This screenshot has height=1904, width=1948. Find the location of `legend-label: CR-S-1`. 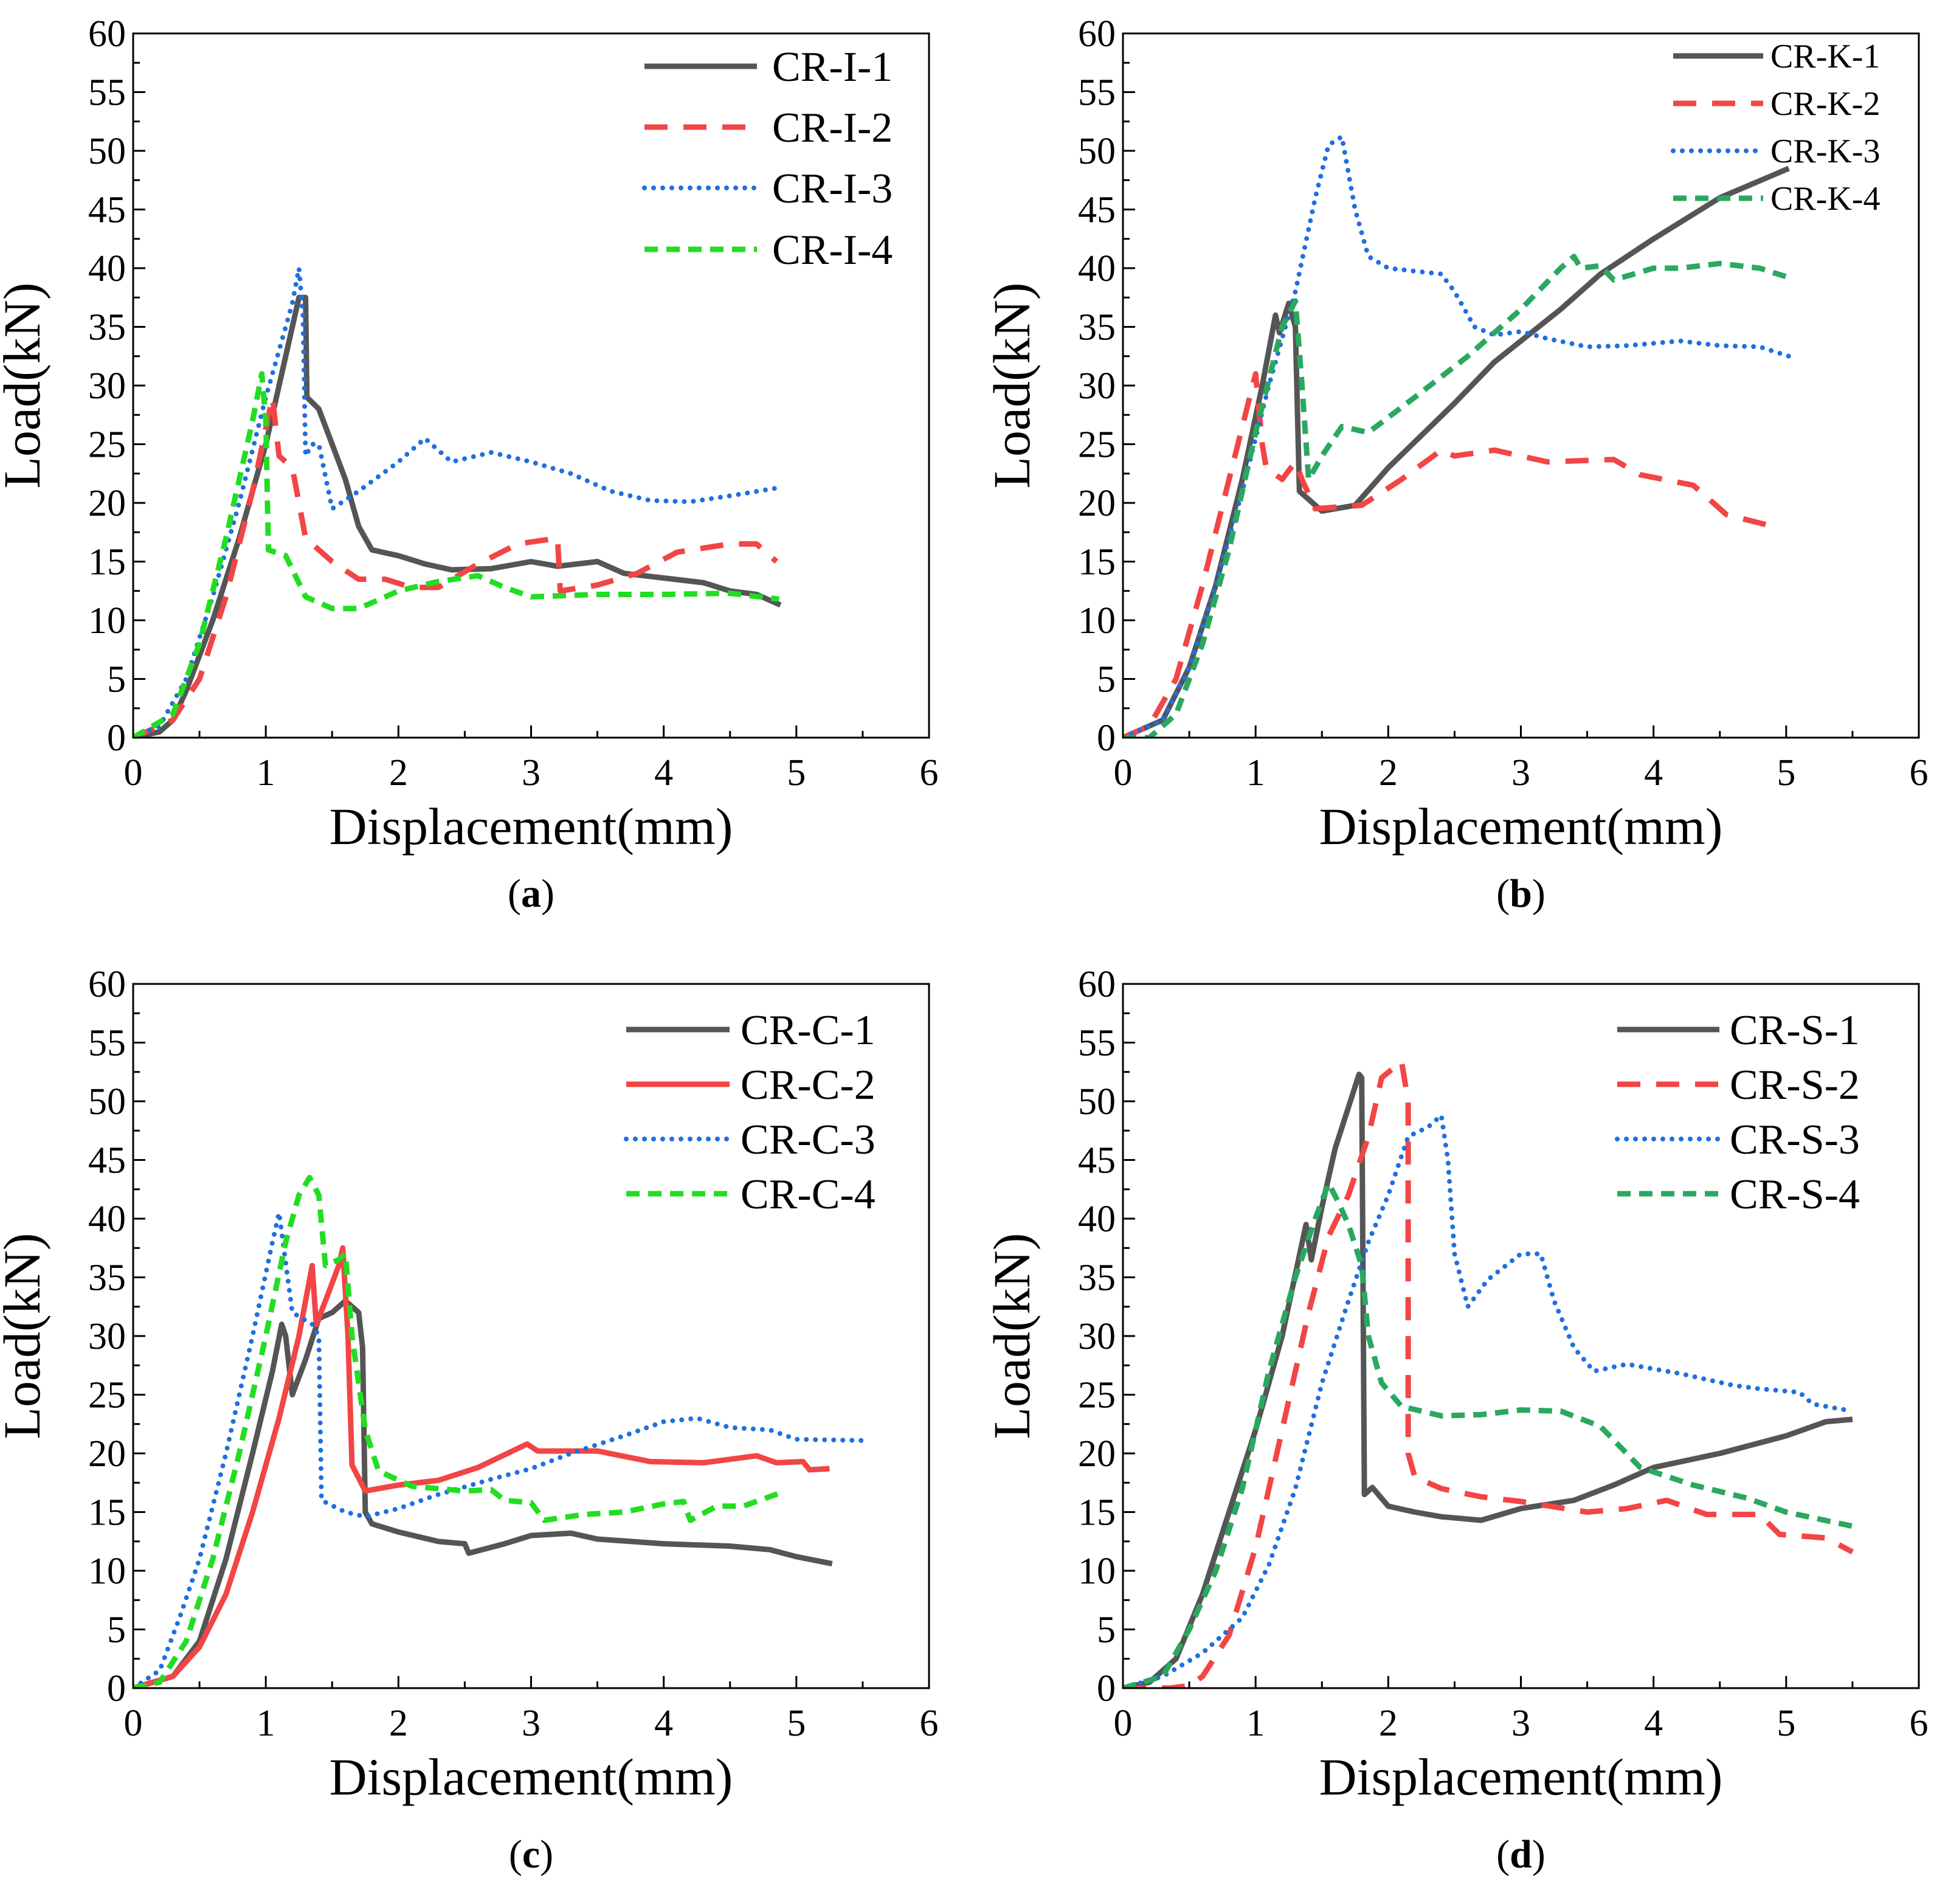

legend-label: CR-S-1 is located at coordinates (1795, 1030).